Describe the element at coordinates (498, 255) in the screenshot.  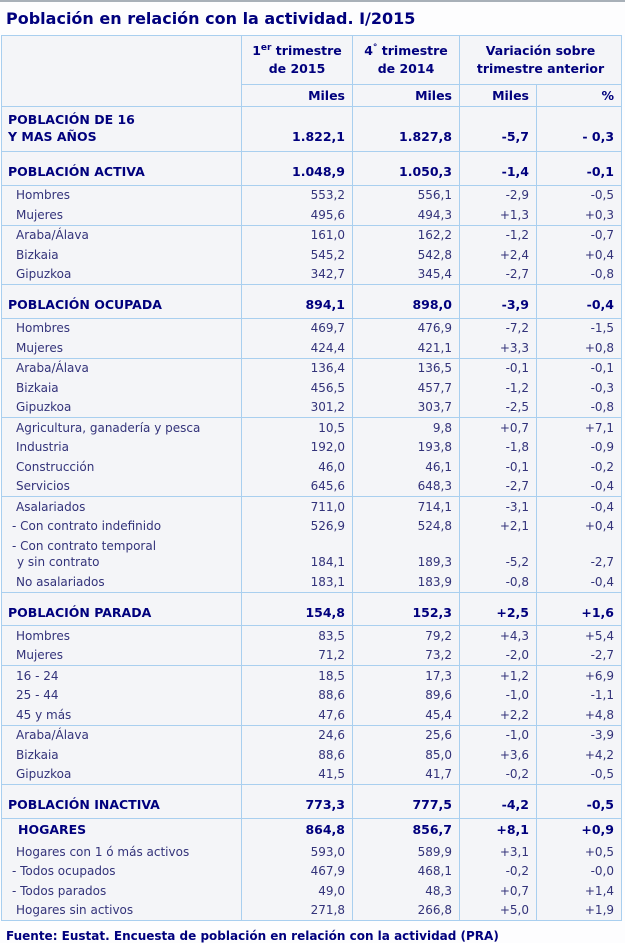
I see `cell-value: +2,4` at that location.